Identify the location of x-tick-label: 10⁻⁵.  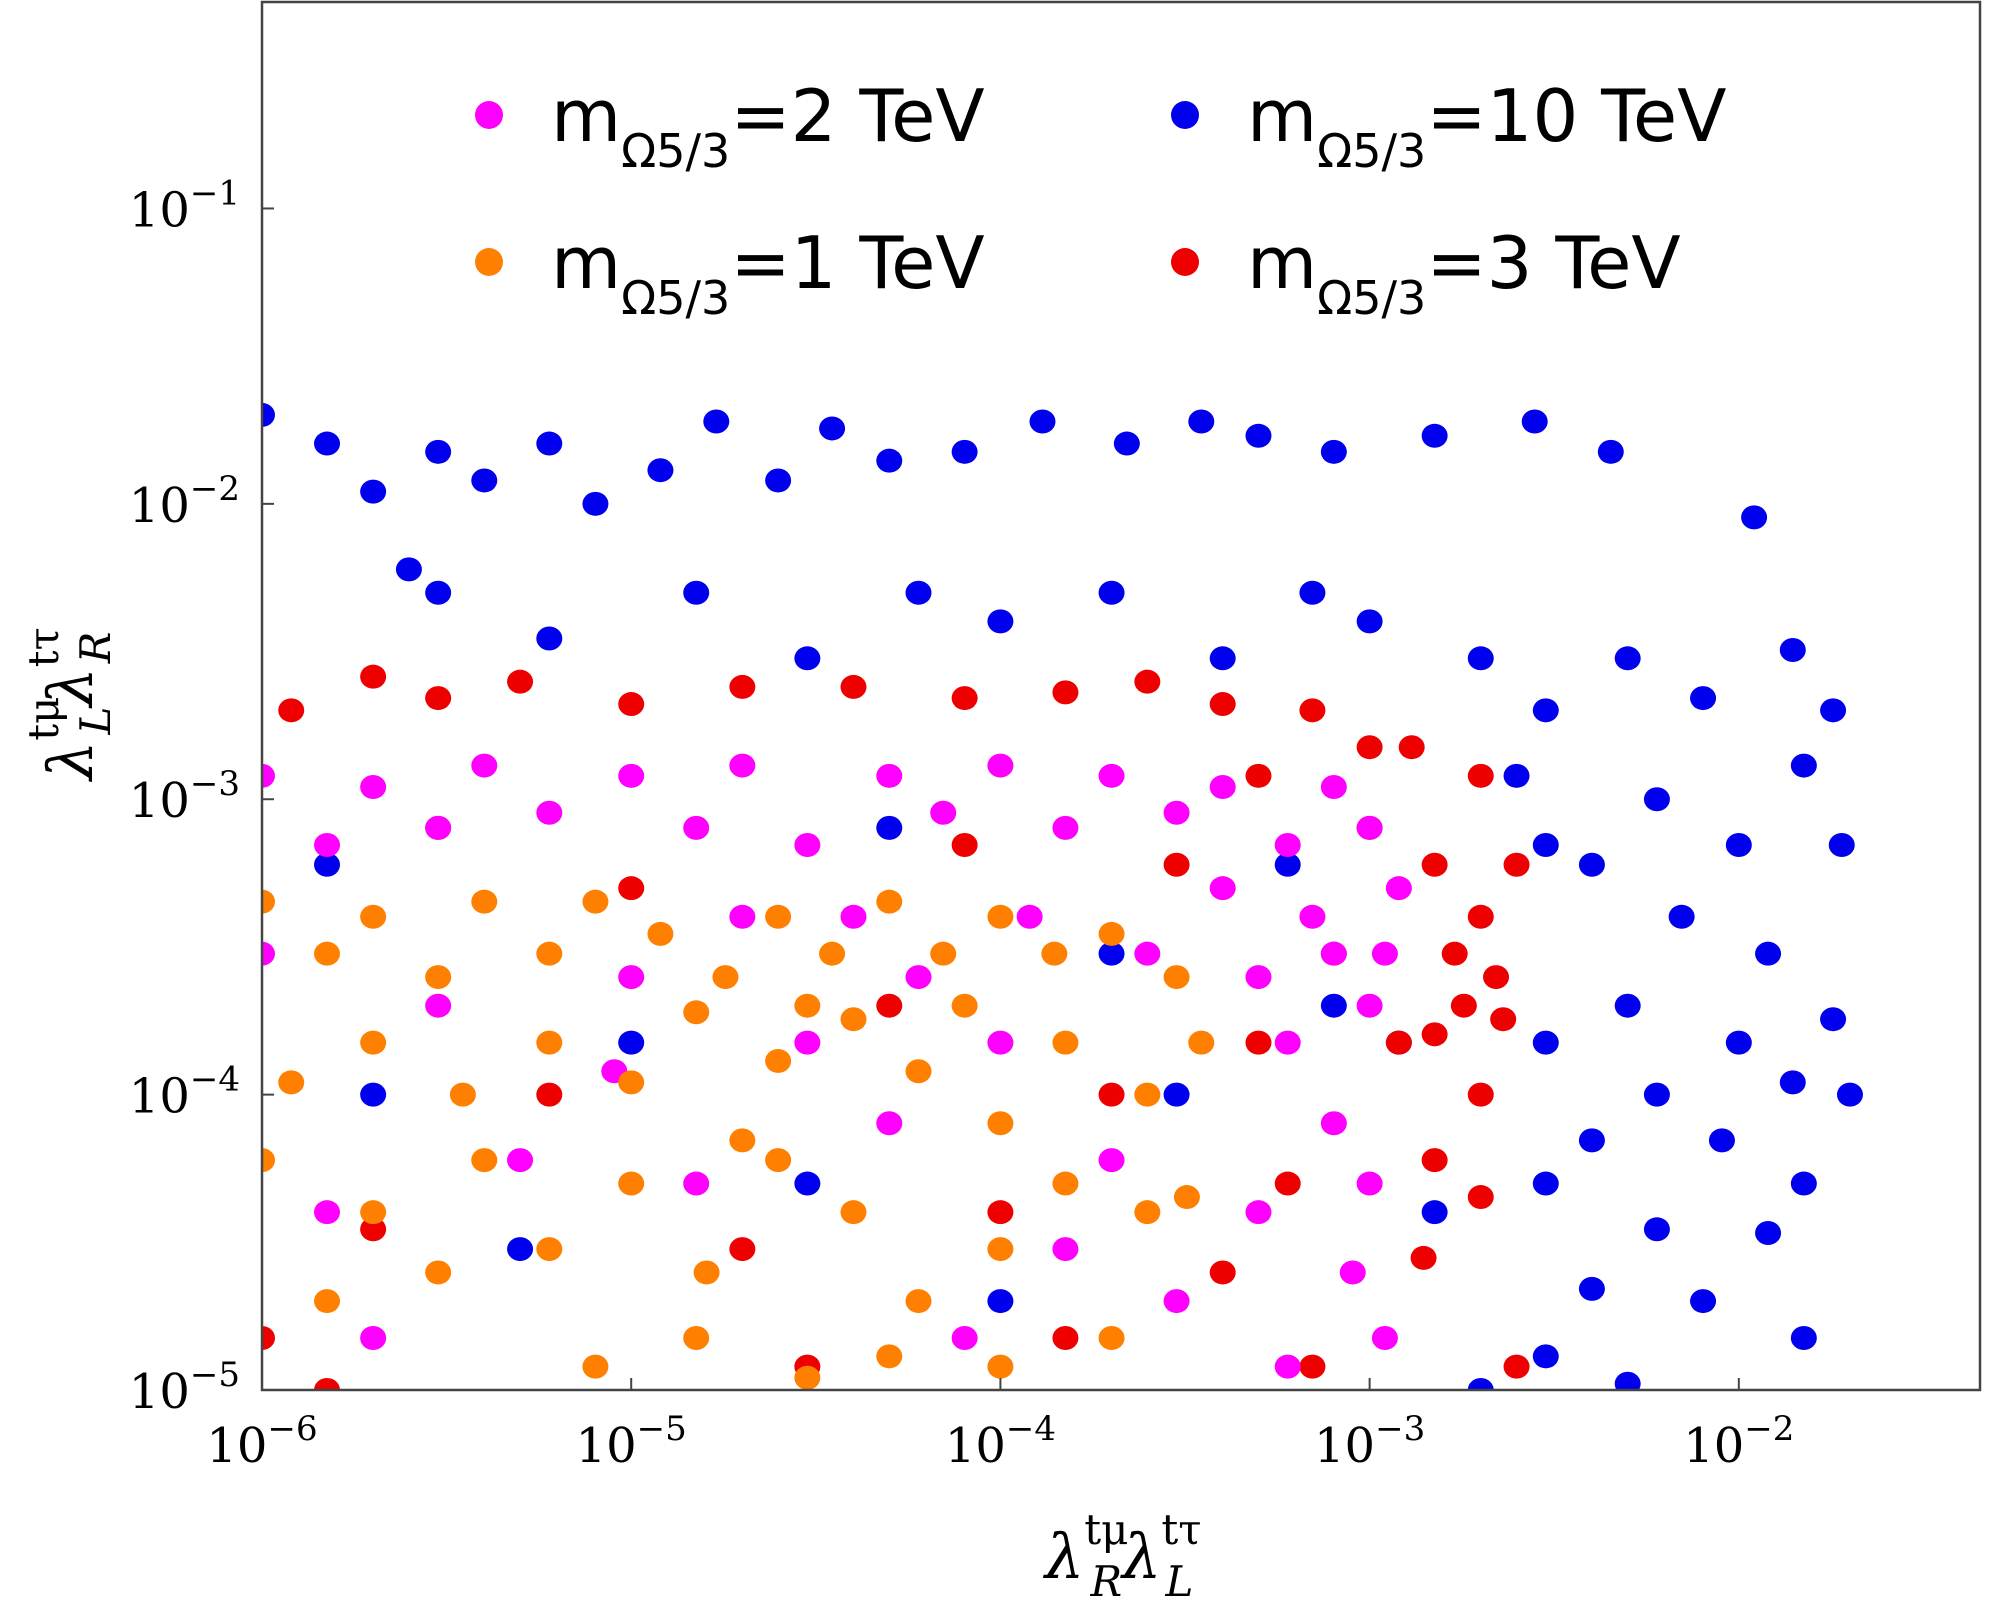
(631, 1441).